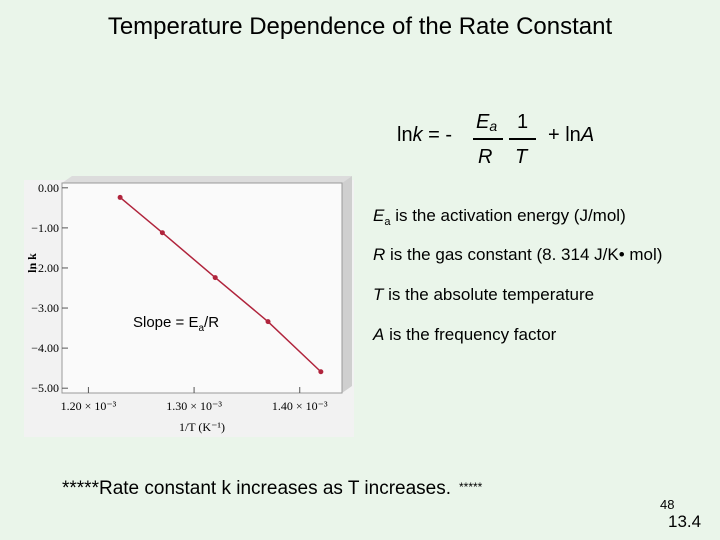 Image resolution: width=720 pixels, height=540 pixels. What do you see at coordinates (194, 406) in the screenshot?
I see `x-tick-label: 1.30 × 10⁻³` at bounding box center [194, 406].